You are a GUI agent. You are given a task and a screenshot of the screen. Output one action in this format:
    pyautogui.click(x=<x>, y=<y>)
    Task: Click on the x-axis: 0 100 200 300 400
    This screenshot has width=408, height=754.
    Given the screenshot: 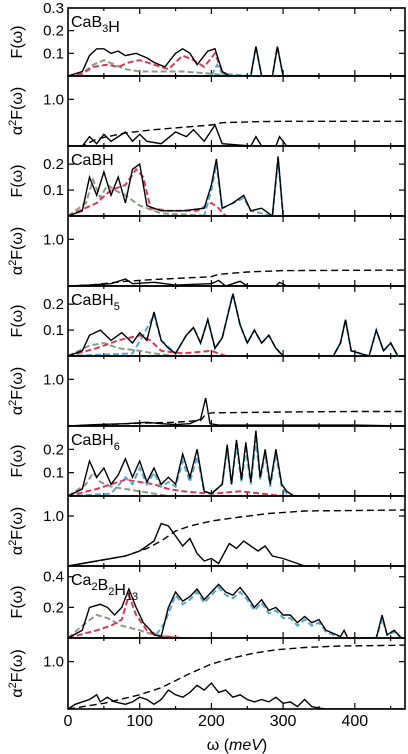 What is the action you would take?
    pyautogui.click(x=216, y=721)
    